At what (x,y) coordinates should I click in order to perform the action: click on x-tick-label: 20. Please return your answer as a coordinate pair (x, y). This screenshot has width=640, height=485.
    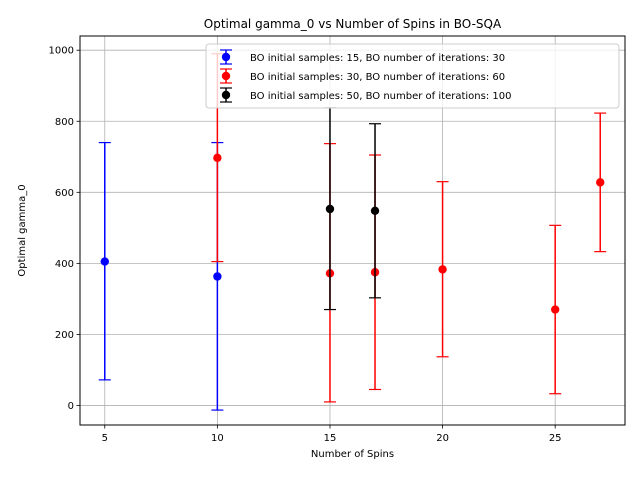
    Looking at the image, I should click on (442, 438).